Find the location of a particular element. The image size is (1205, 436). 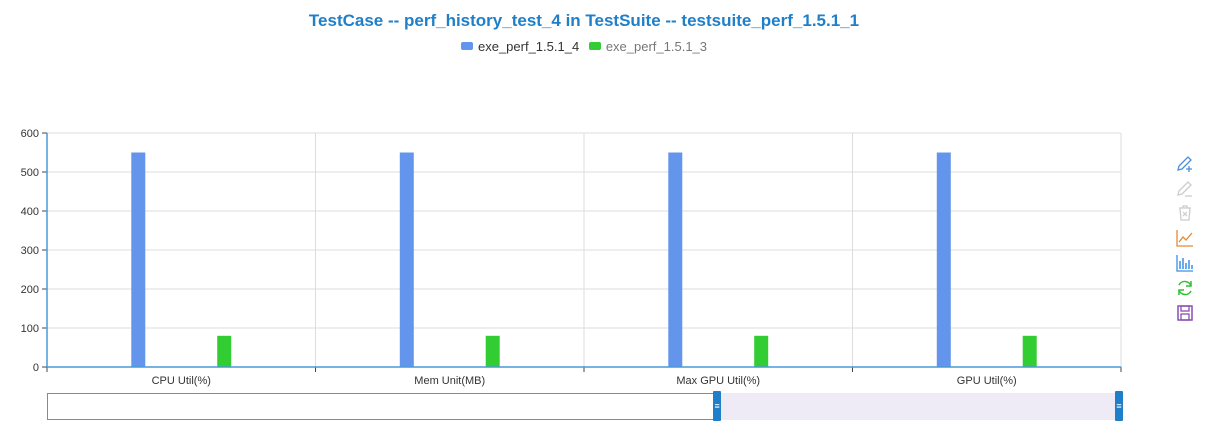

save-icon is located at coordinates (1185, 313).